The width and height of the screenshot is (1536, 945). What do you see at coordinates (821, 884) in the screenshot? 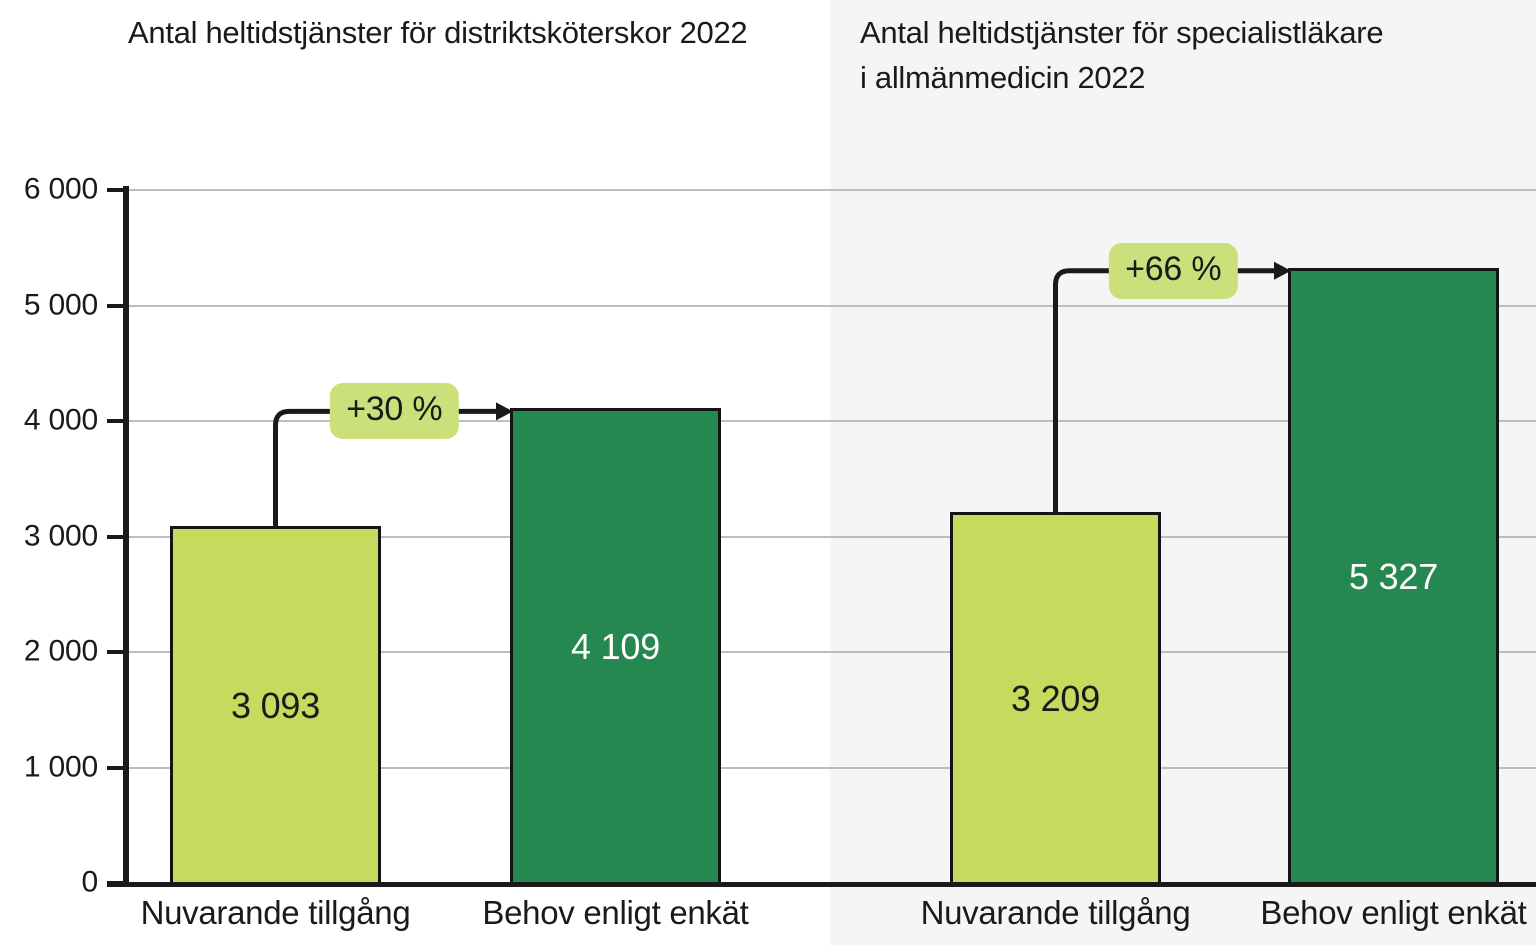
I see `x-axis-line` at bounding box center [821, 884].